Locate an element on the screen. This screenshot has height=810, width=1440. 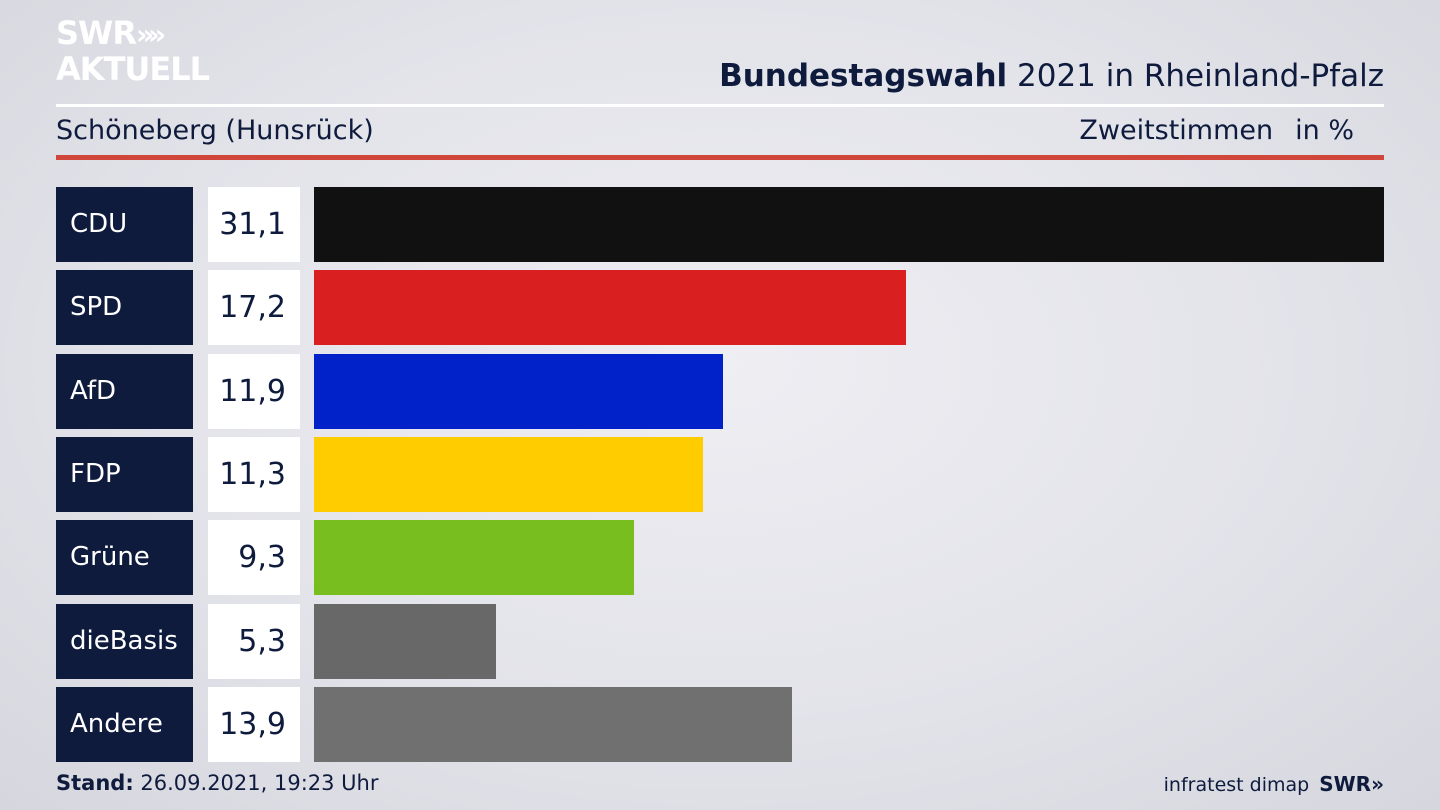
logo-aktuell-text: AKTUELL is located at coordinates (133, 69).